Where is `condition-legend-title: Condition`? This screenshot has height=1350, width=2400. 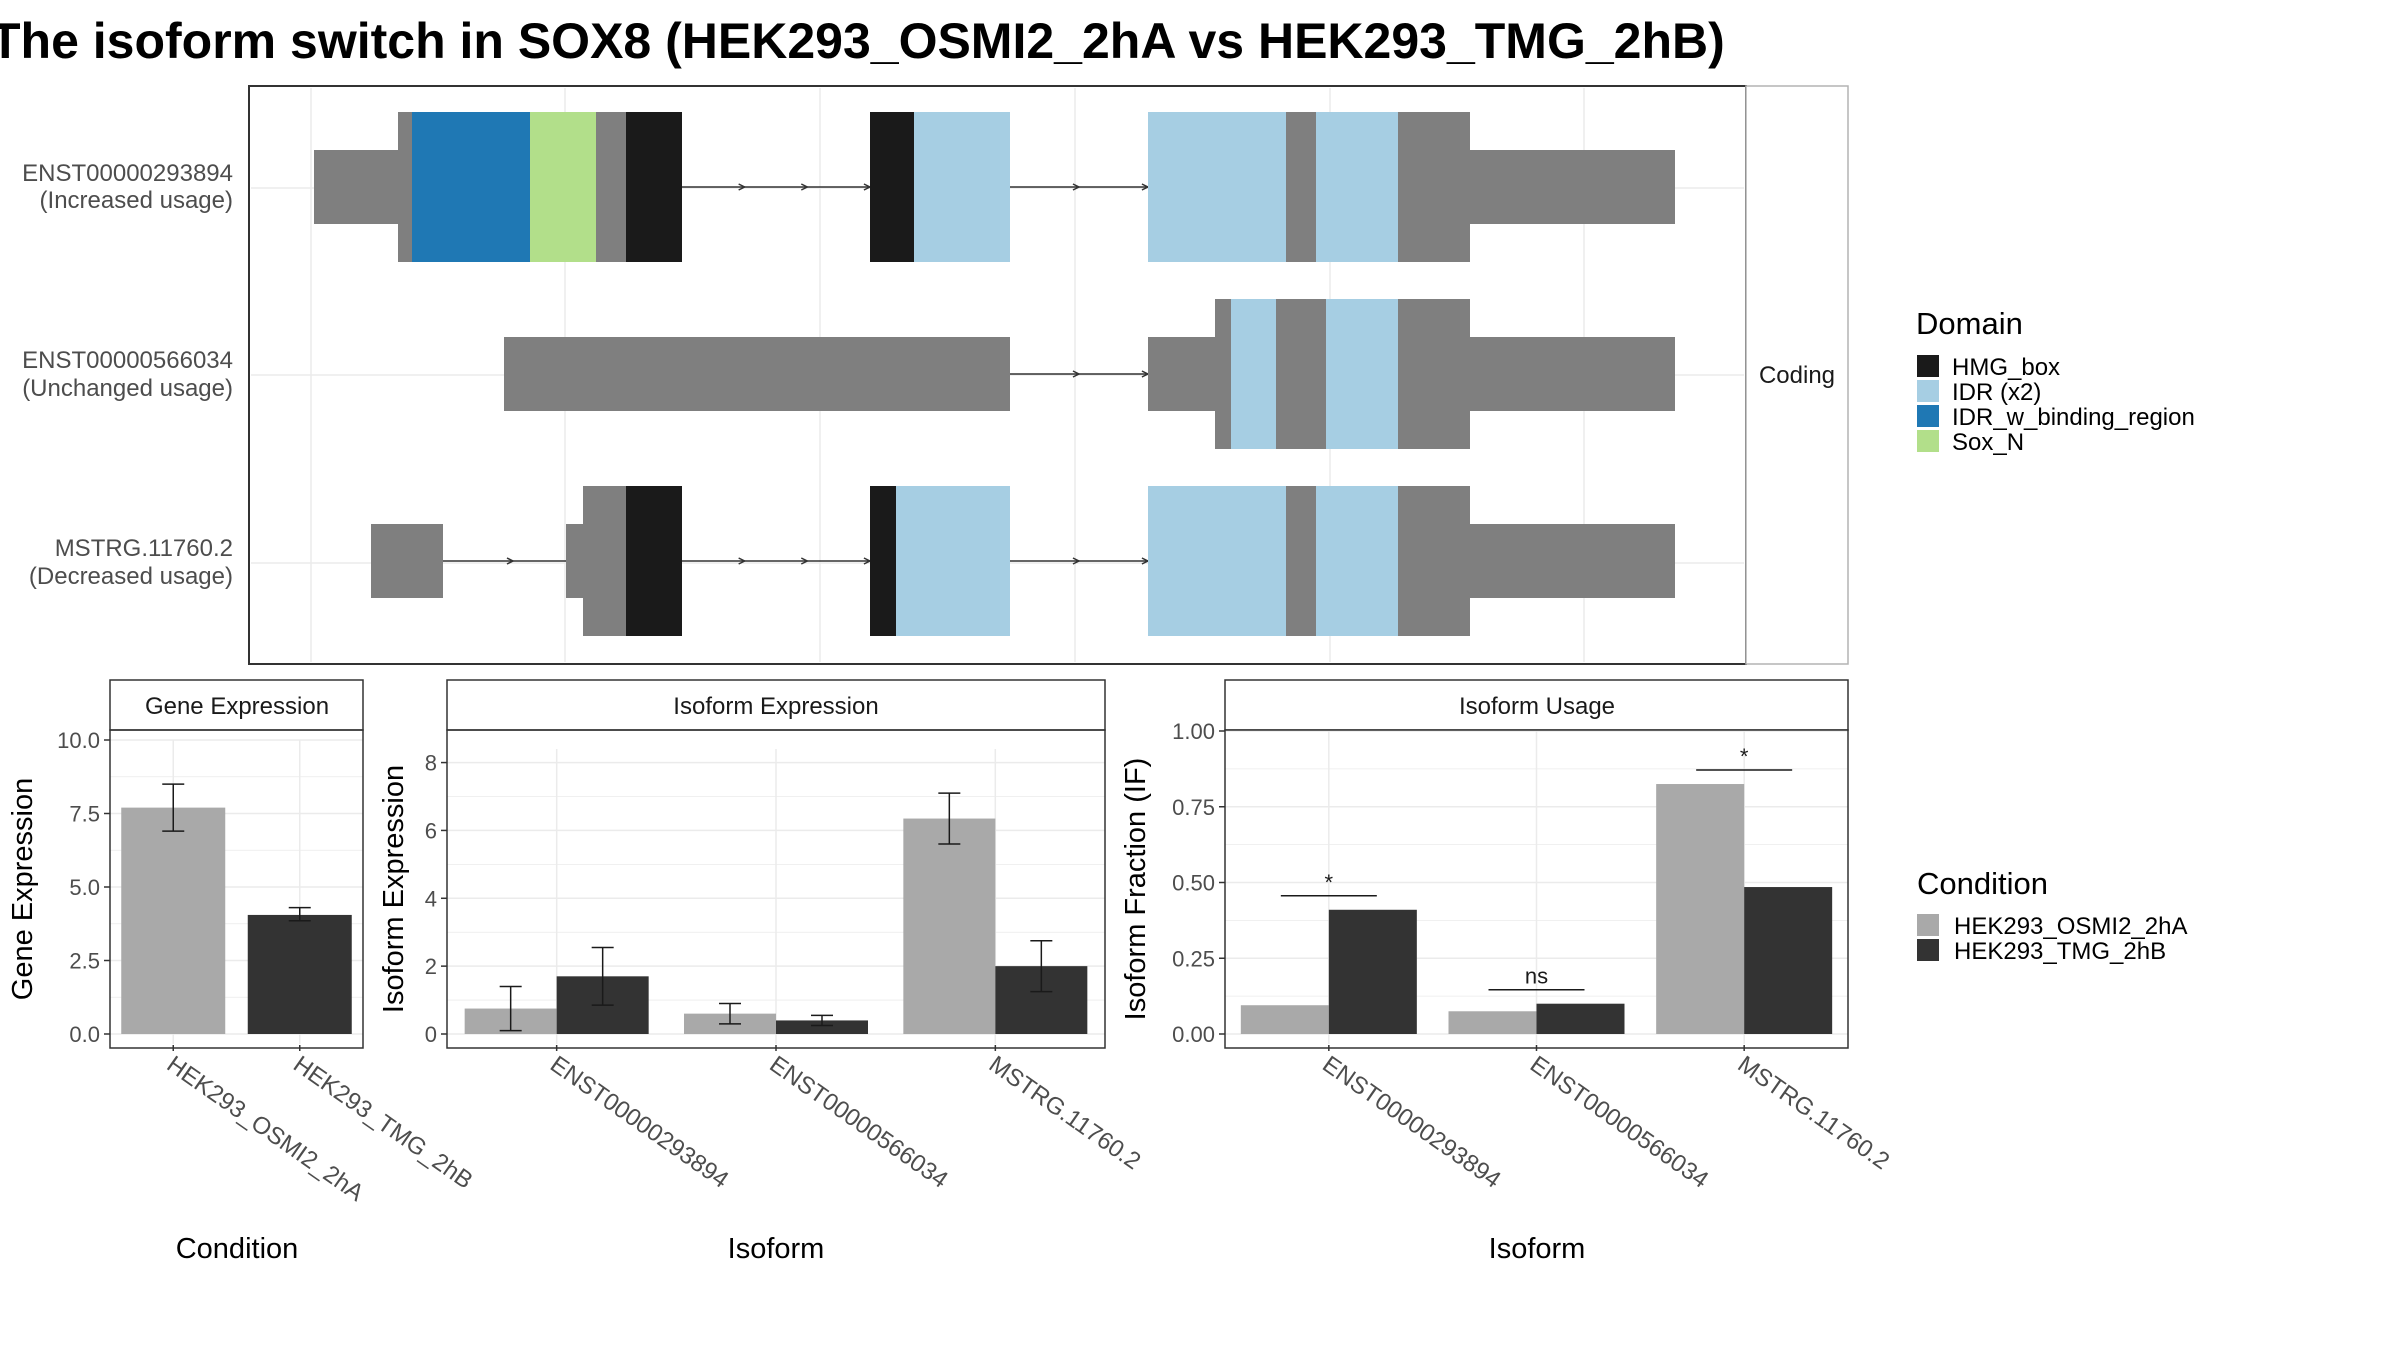
condition-legend-title: Condition is located at coordinates (1982, 883).